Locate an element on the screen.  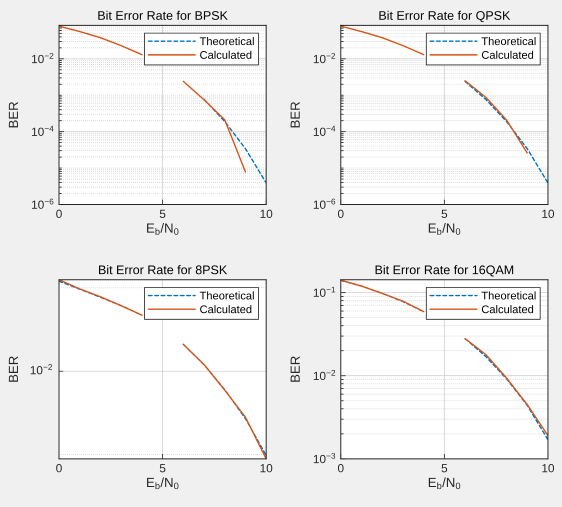
y-tick-label: 10$^{−3}$ is located at coordinates (325, 458).